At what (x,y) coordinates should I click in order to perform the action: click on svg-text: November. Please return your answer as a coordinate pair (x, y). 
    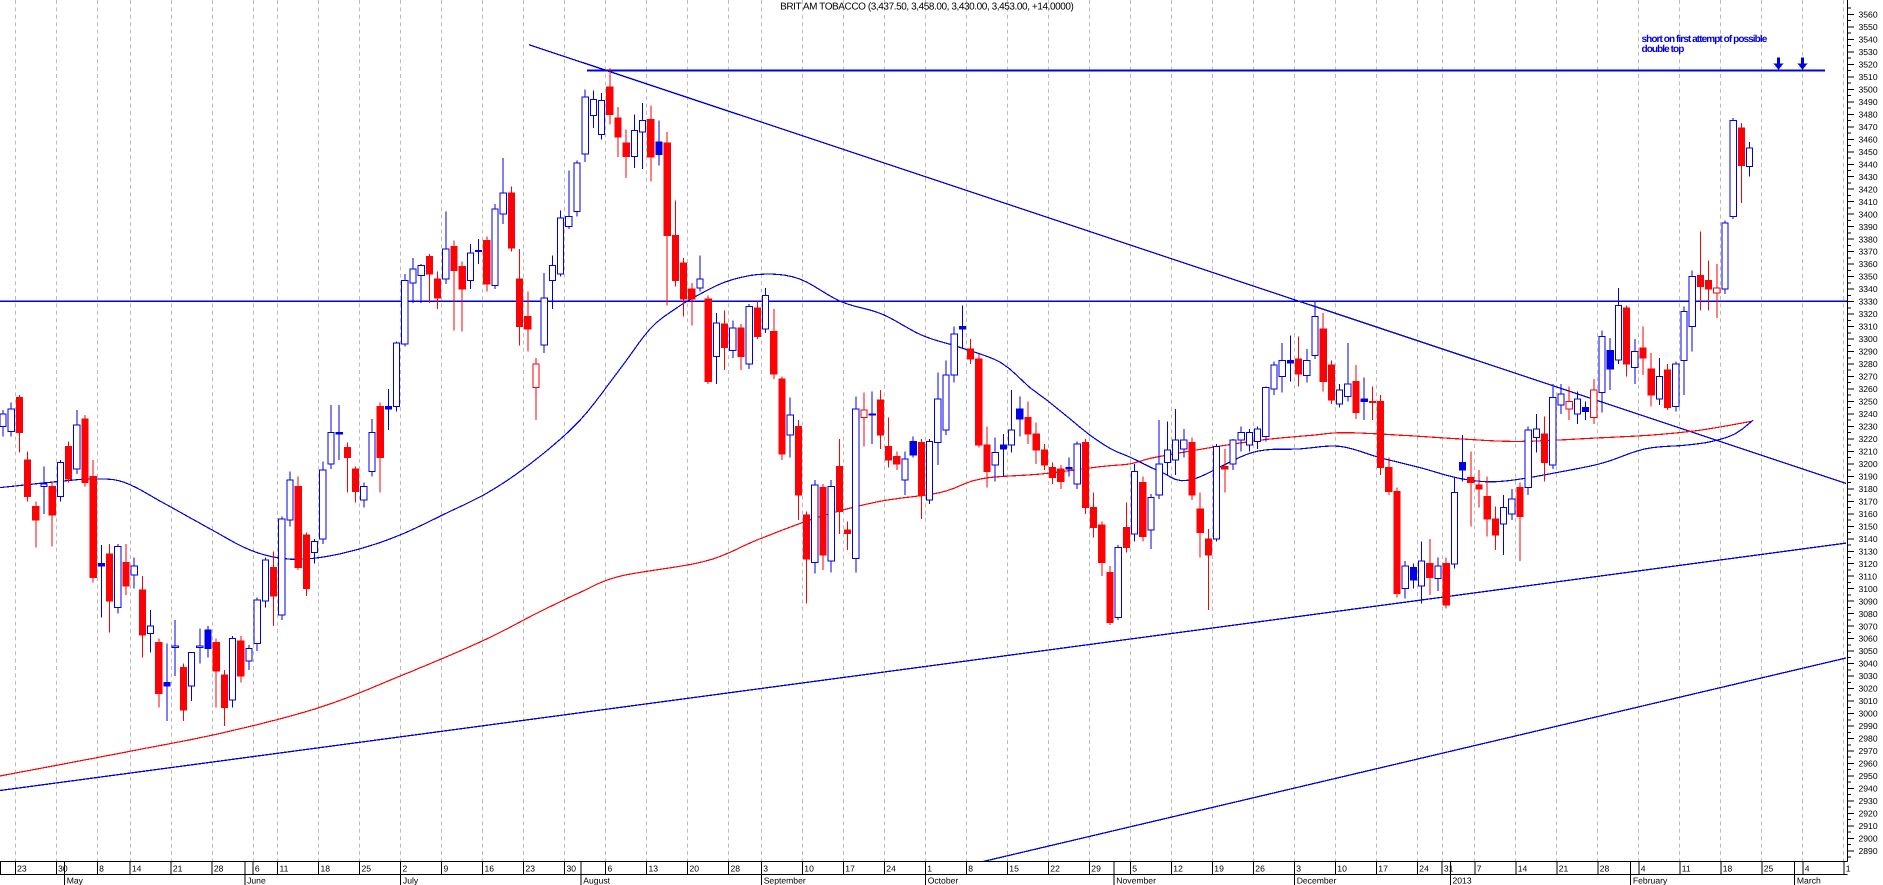
    Looking at the image, I should click on (1136, 880).